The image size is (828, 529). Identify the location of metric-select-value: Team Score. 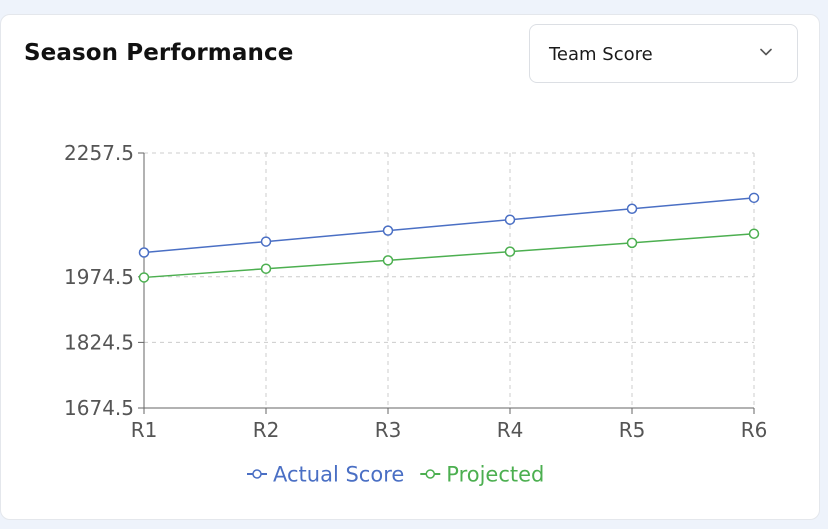
(601, 54).